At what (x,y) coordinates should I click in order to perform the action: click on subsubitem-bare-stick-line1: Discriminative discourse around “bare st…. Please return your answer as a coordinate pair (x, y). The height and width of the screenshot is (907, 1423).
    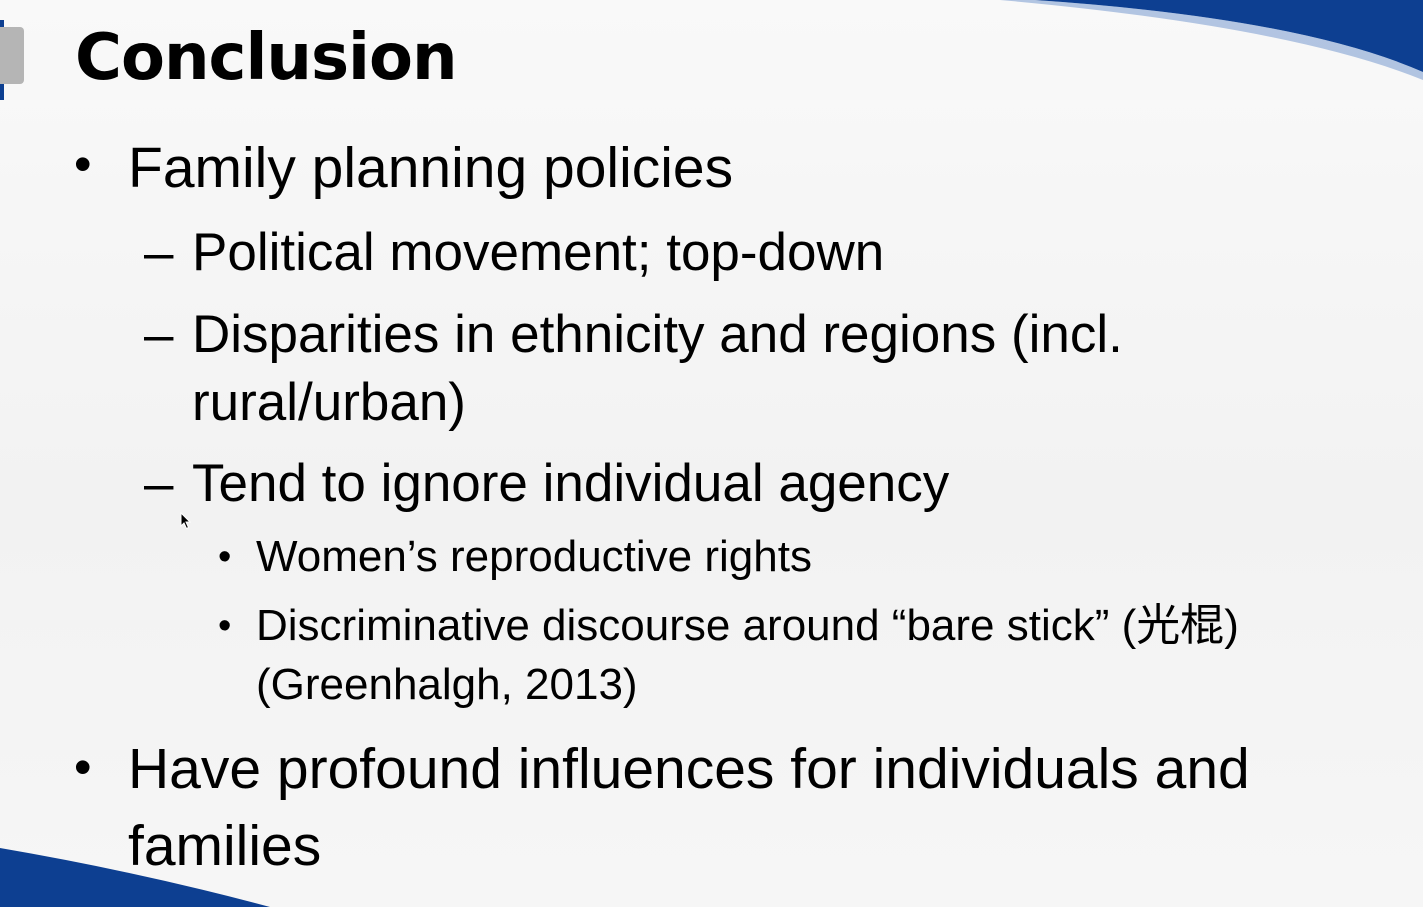
    Looking at the image, I should click on (747, 625).